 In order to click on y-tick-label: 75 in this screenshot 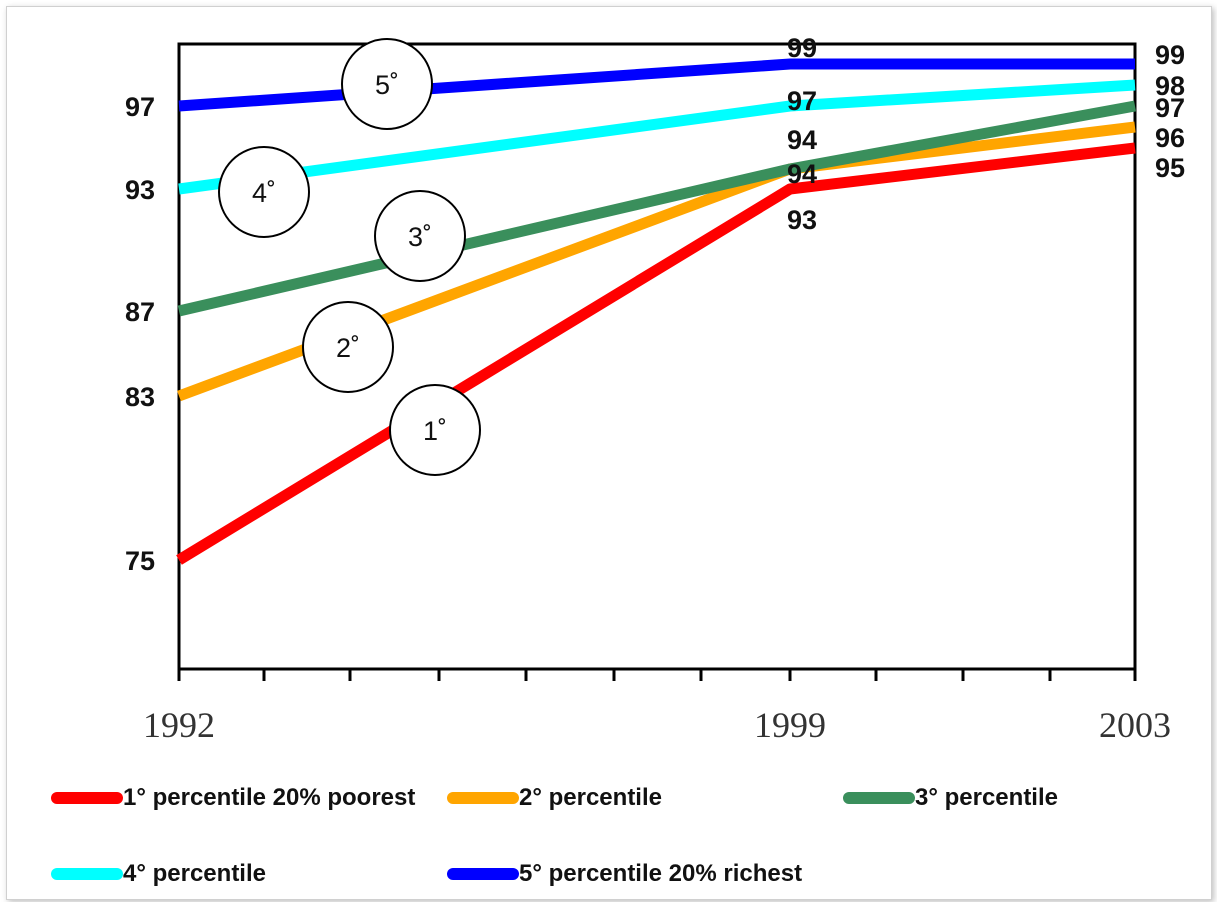, I will do `click(140, 561)`.